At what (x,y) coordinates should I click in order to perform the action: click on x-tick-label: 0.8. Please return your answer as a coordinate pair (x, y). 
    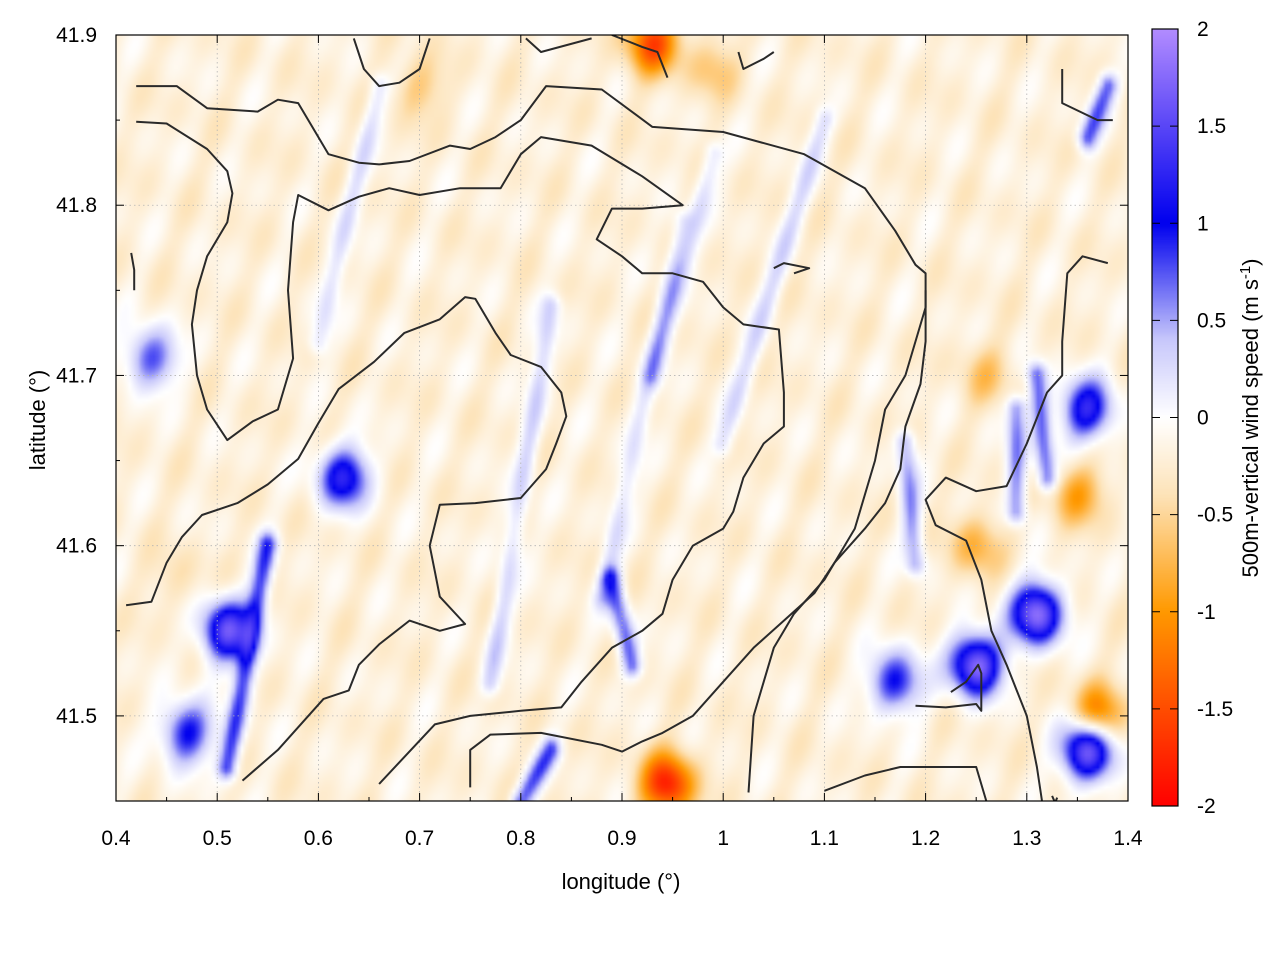
    Looking at the image, I should click on (520, 838).